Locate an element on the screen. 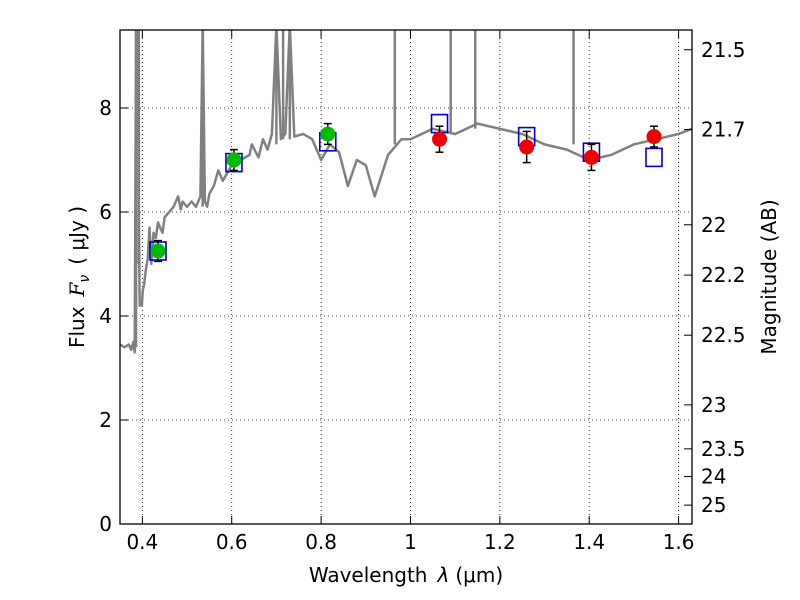 This screenshot has width=800, height=600. y2-tick-label: 23.5 is located at coordinates (723, 449).